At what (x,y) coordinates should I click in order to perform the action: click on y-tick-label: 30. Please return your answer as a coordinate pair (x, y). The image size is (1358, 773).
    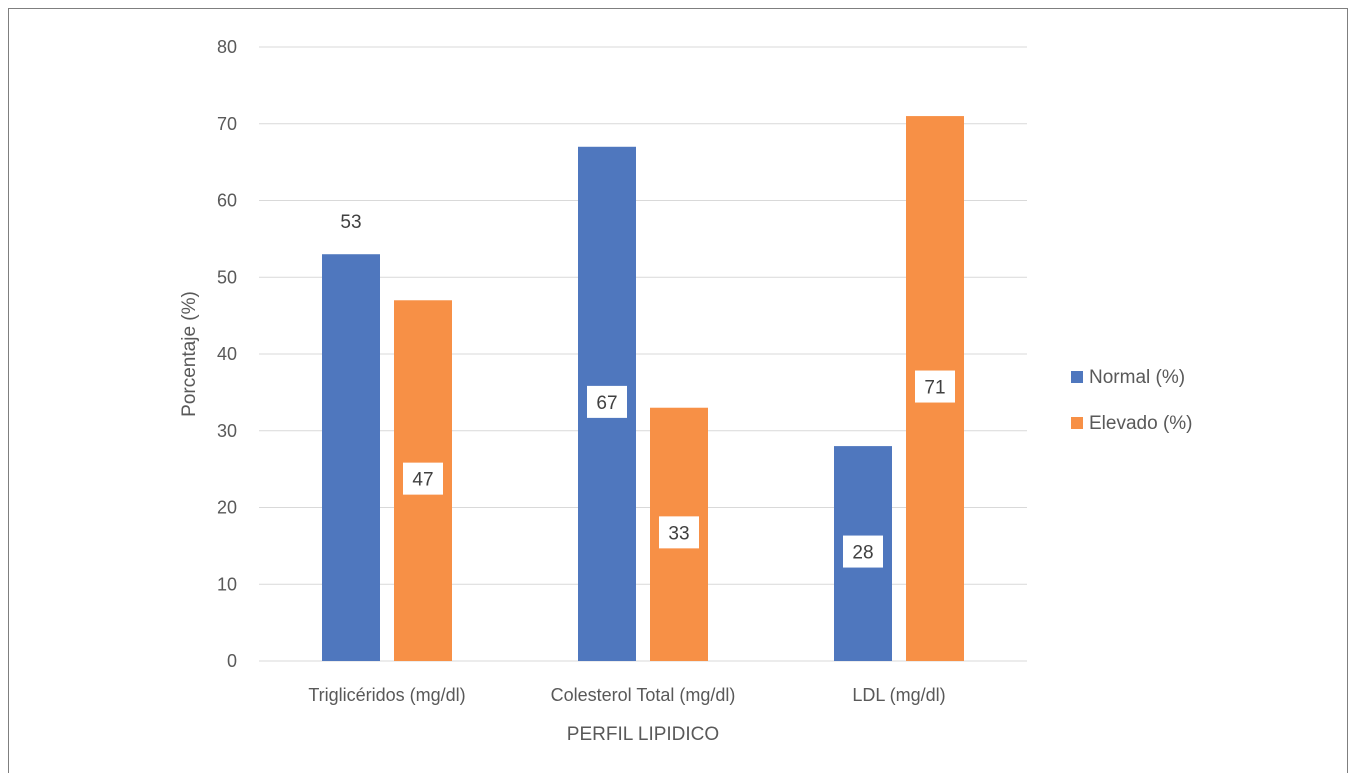
    Looking at the image, I should click on (227, 431).